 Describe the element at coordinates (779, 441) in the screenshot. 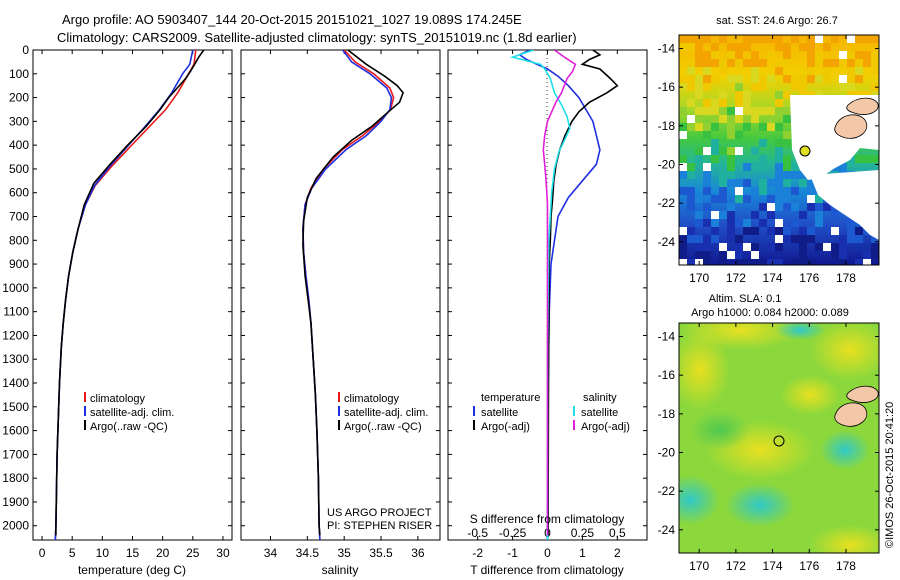

I see `sla-float-marker` at that location.